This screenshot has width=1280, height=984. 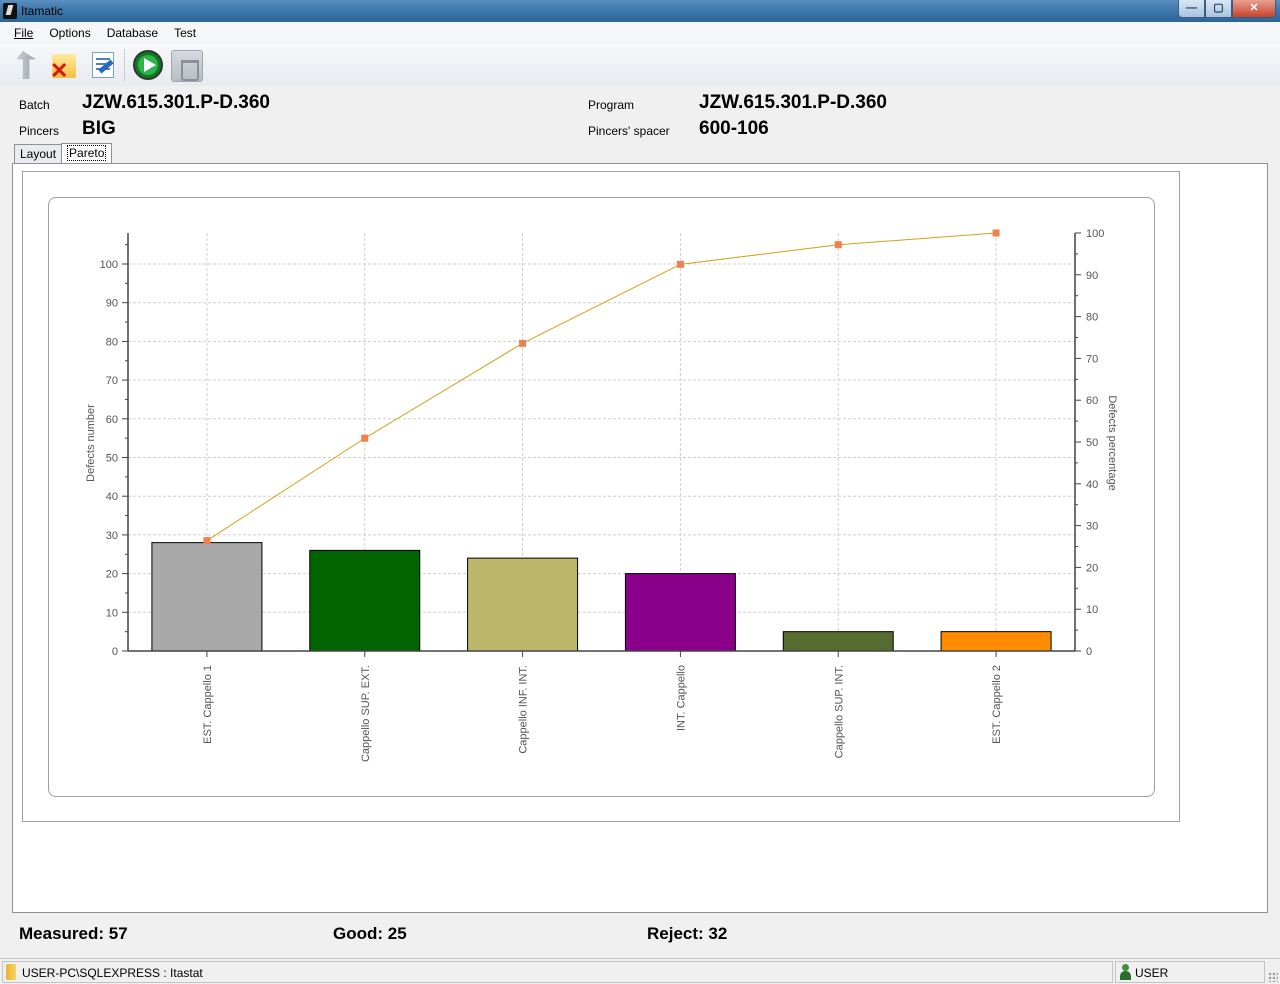 I want to click on x-tick-label: EST. Cappello 1, so click(x=208, y=704).